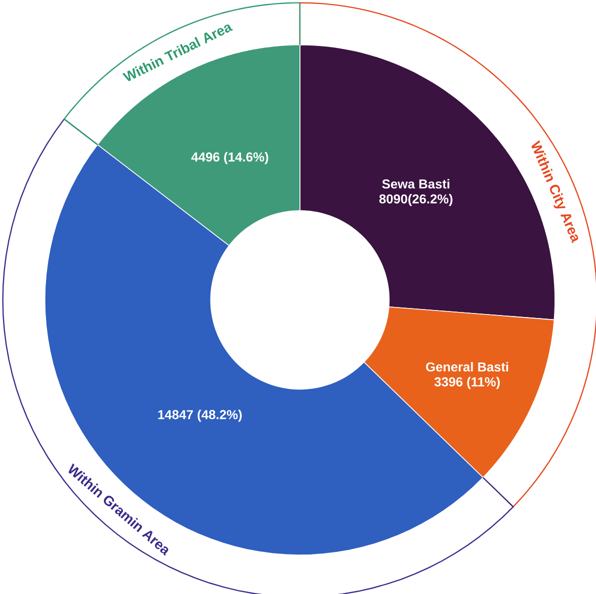 Image resolution: width=596 pixels, height=594 pixels. Describe the element at coordinates (467, 383) in the screenshot. I see `data-label: 3396 (11%)` at that location.